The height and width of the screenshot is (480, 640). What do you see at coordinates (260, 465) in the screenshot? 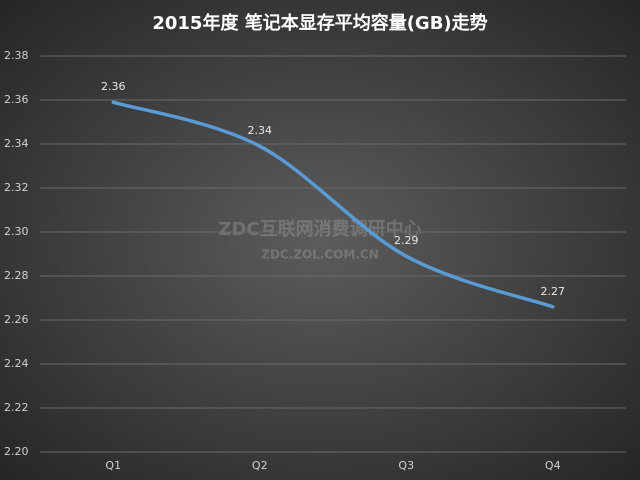
I see `x-tick-label: Q2` at bounding box center [260, 465].